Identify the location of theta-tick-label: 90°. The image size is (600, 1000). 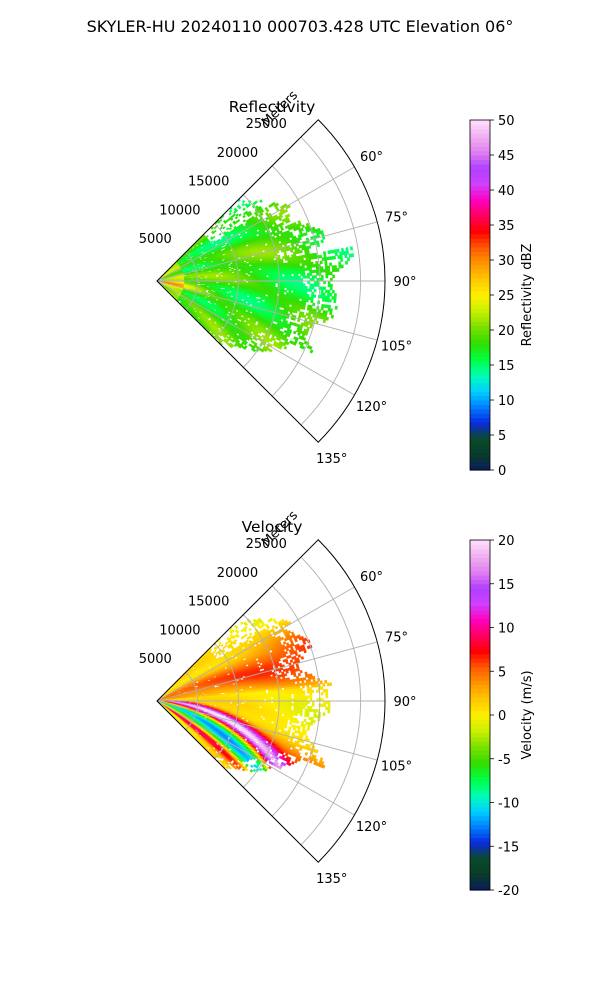
(404, 282).